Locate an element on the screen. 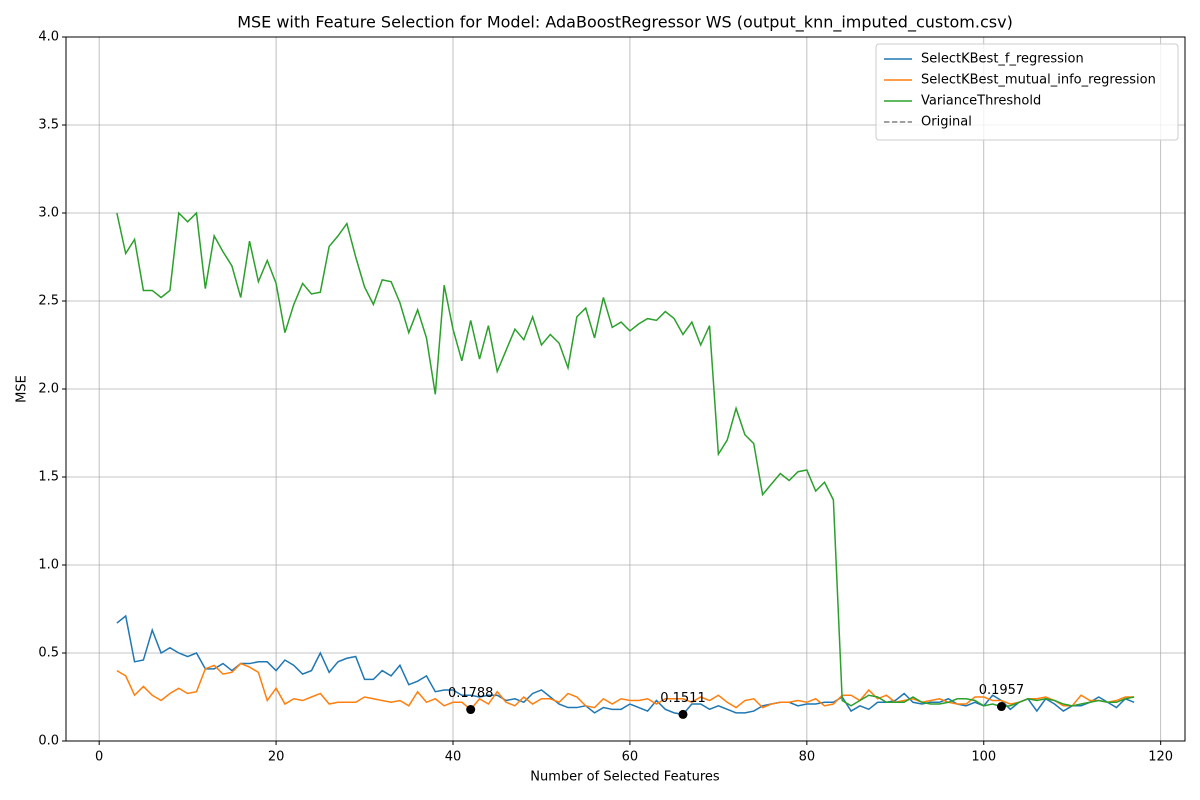 The height and width of the screenshot is (800, 1200). x-tick-label: 60 is located at coordinates (630, 757).